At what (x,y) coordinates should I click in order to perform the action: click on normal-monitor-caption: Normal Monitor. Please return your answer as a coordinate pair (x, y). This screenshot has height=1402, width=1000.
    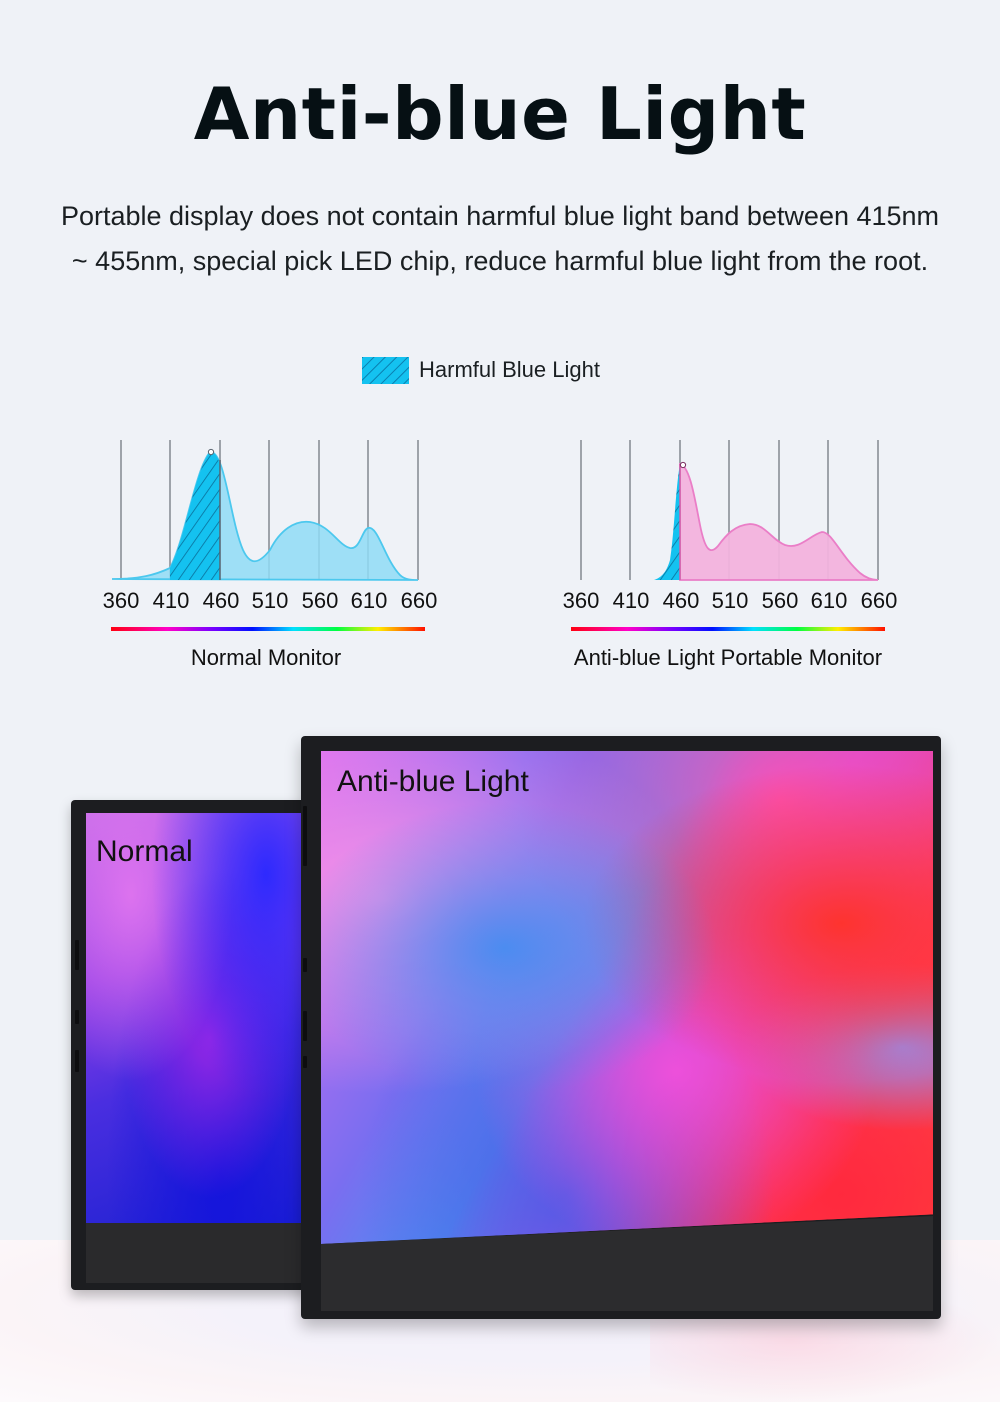
    Looking at the image, I should click on (266, 657).